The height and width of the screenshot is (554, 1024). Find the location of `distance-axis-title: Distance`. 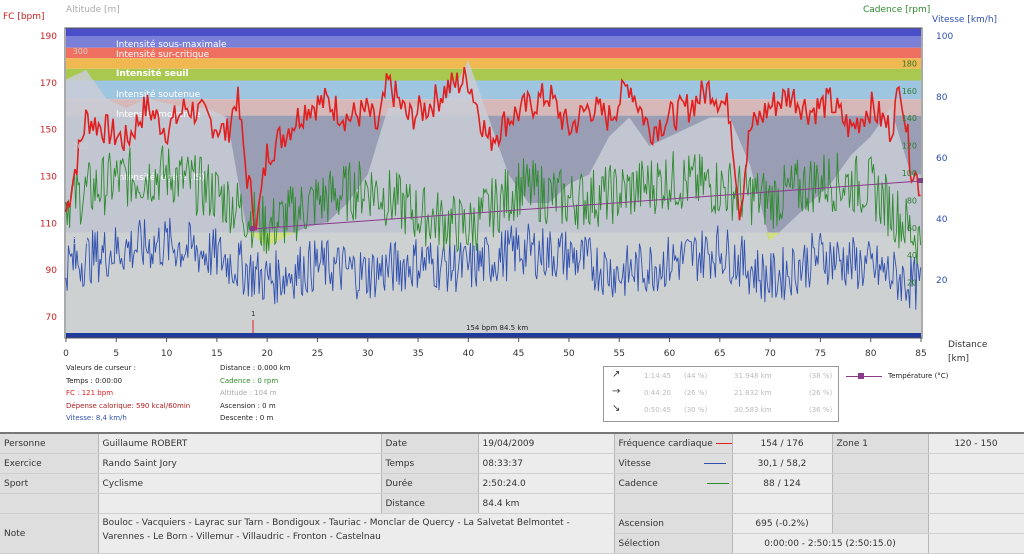

distance-axis-title: Distance is located at coordinates (968, 345).